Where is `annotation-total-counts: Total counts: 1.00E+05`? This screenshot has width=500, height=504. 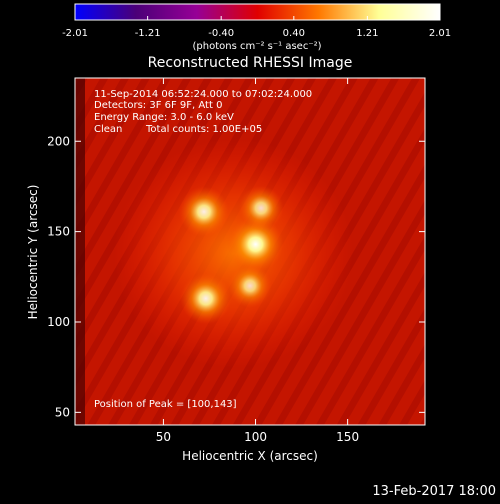 annotation-total-counts: Total counts: 1.00E+05 is located at coordinates (203, 129).